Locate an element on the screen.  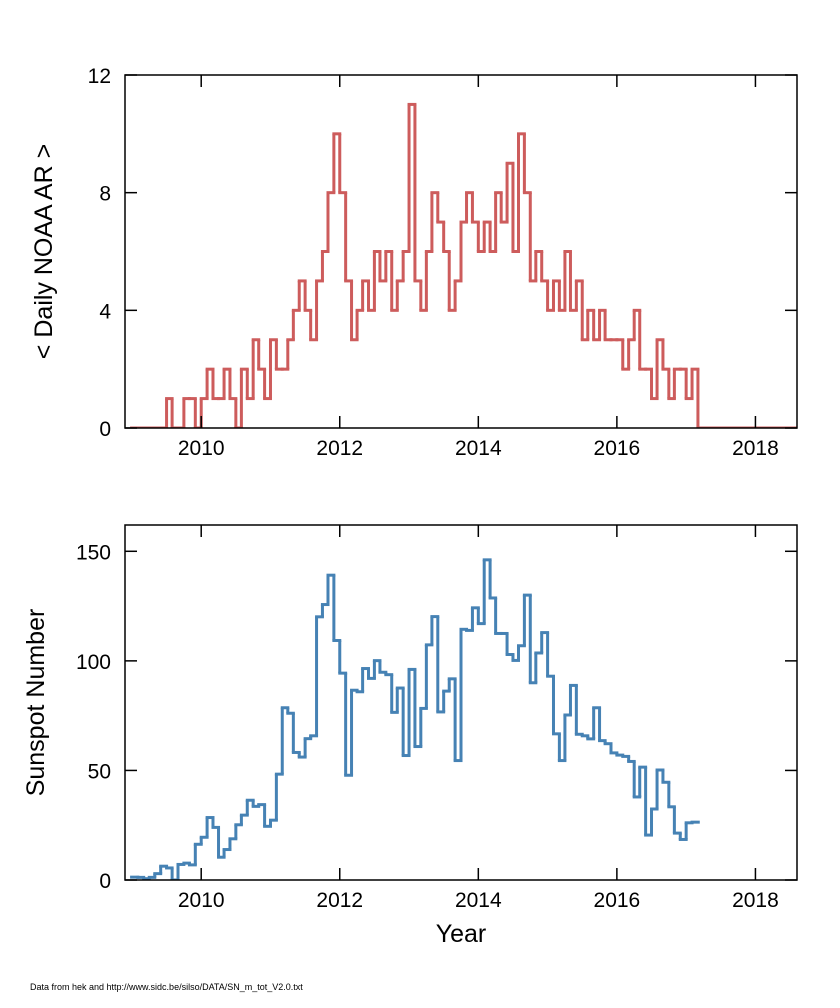
y-tick-label: 100 is located at coordinates (93, 662).